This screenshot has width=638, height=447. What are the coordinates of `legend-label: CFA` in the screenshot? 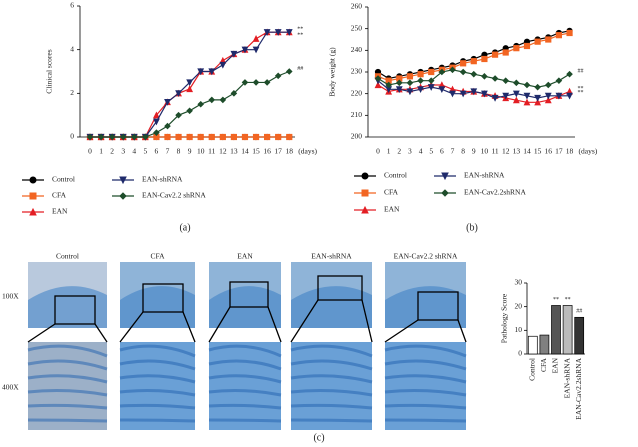 It's located at (59, 195).